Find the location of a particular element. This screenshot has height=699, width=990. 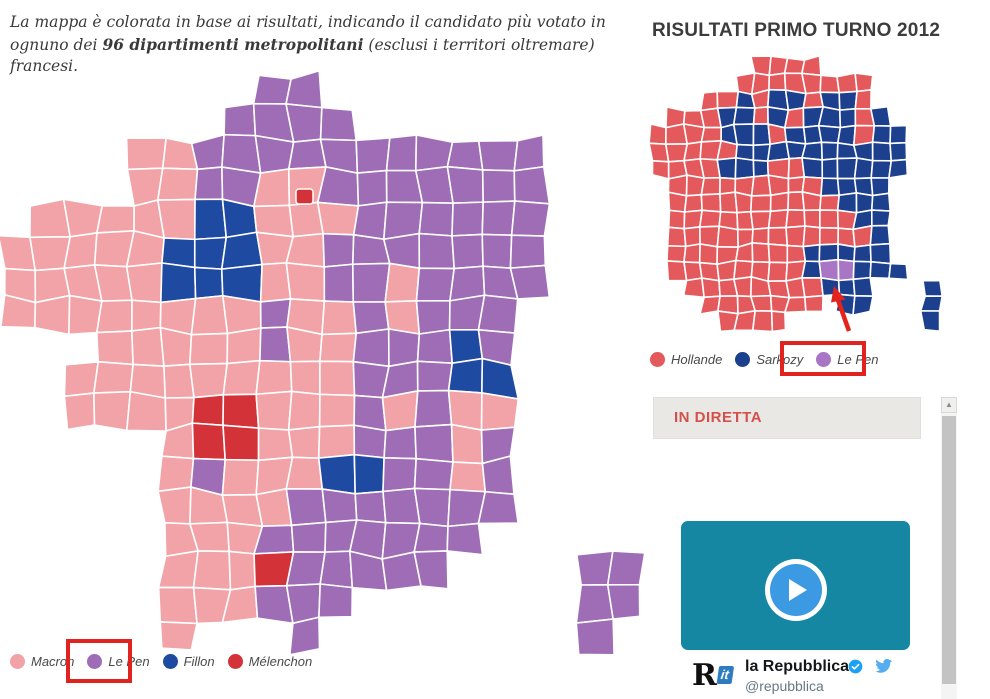

scroll-up-arrow-icon: ▲ is located at coordinates (949, 405).